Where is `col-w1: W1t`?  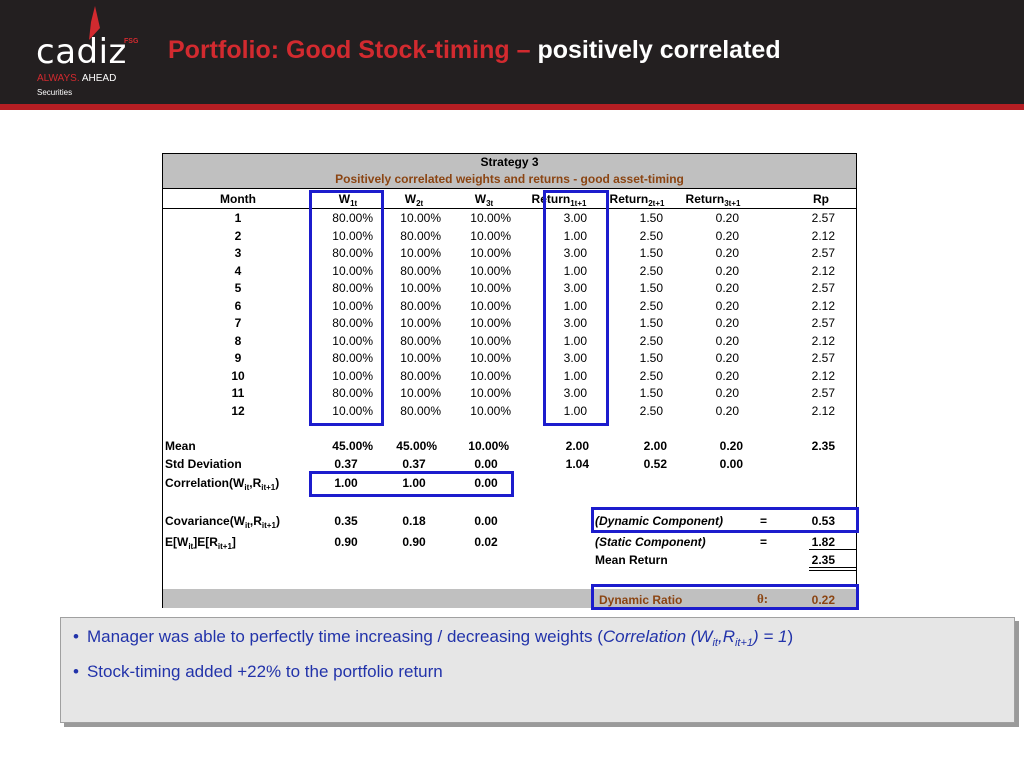
col-w1: W1t is located at coordinates (348, 200).